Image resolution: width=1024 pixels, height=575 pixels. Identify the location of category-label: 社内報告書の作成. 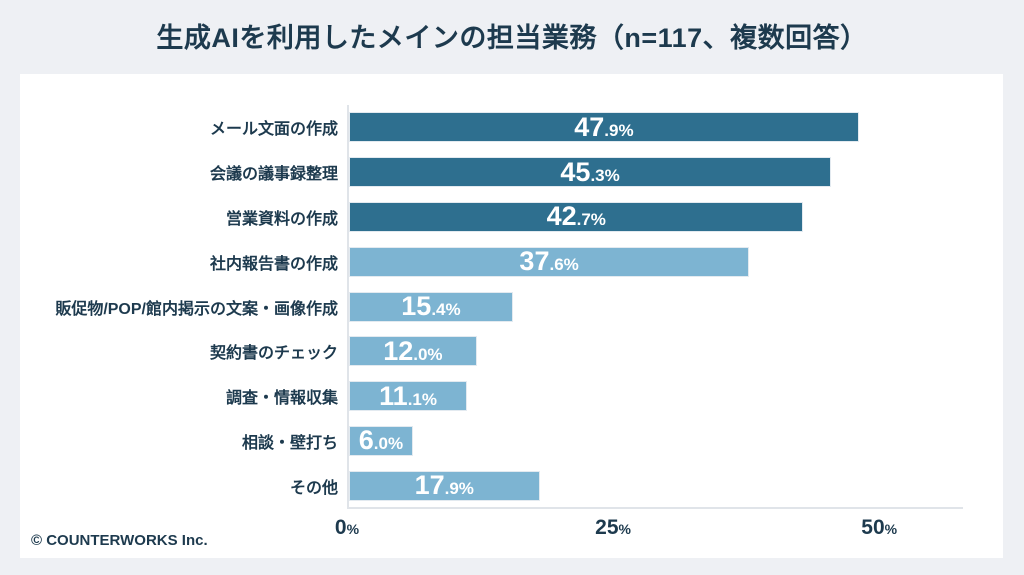
(273, 264).